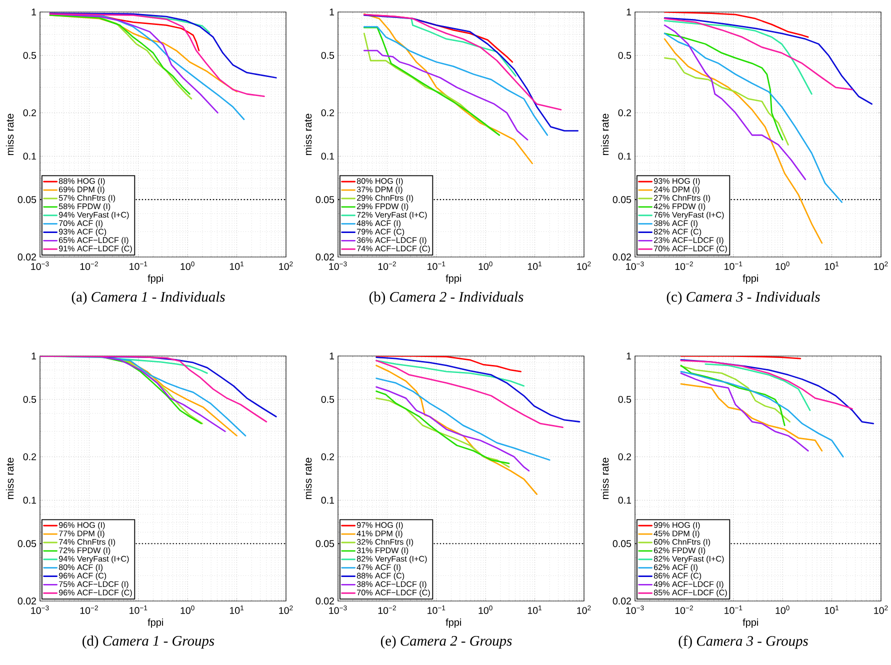  What do you see at coordinates (148, 642) in the screenshot?
I see `text: (d) Camera 1 - Groups` at bounding box center [148, 642].